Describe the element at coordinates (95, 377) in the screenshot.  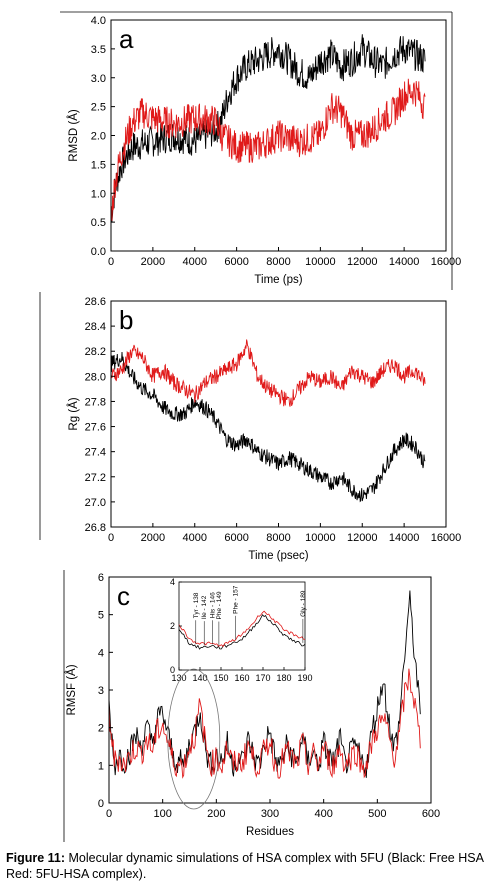
I see `y-tick-label-b: 28.0` at that location.